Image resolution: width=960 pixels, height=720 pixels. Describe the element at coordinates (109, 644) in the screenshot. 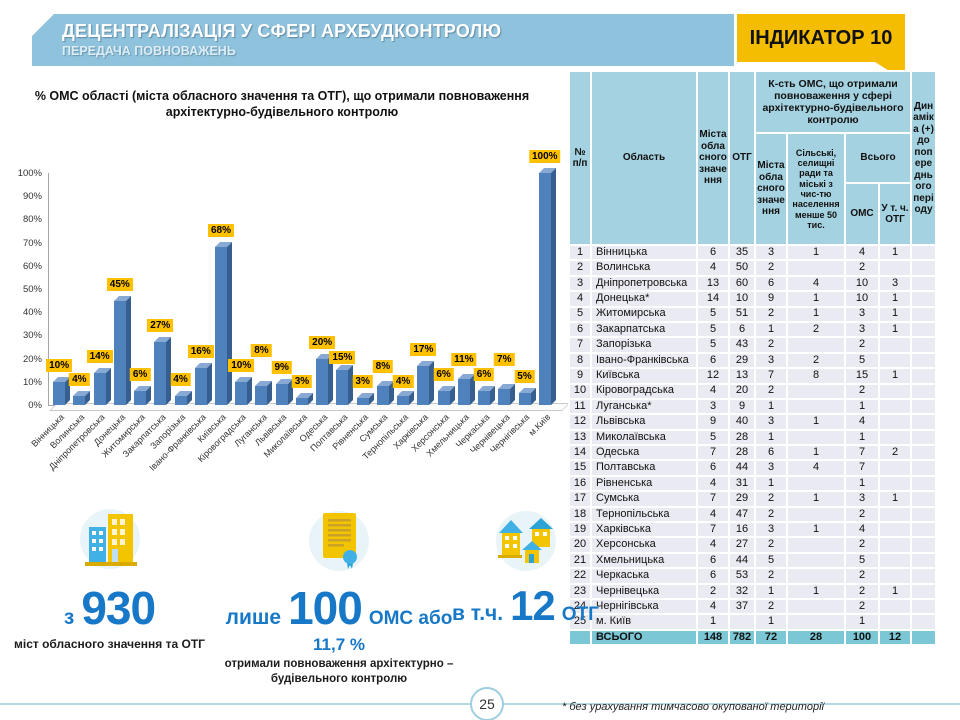

I see `stat-cities-caption: міст обласного значення та ОТГ` at that location.